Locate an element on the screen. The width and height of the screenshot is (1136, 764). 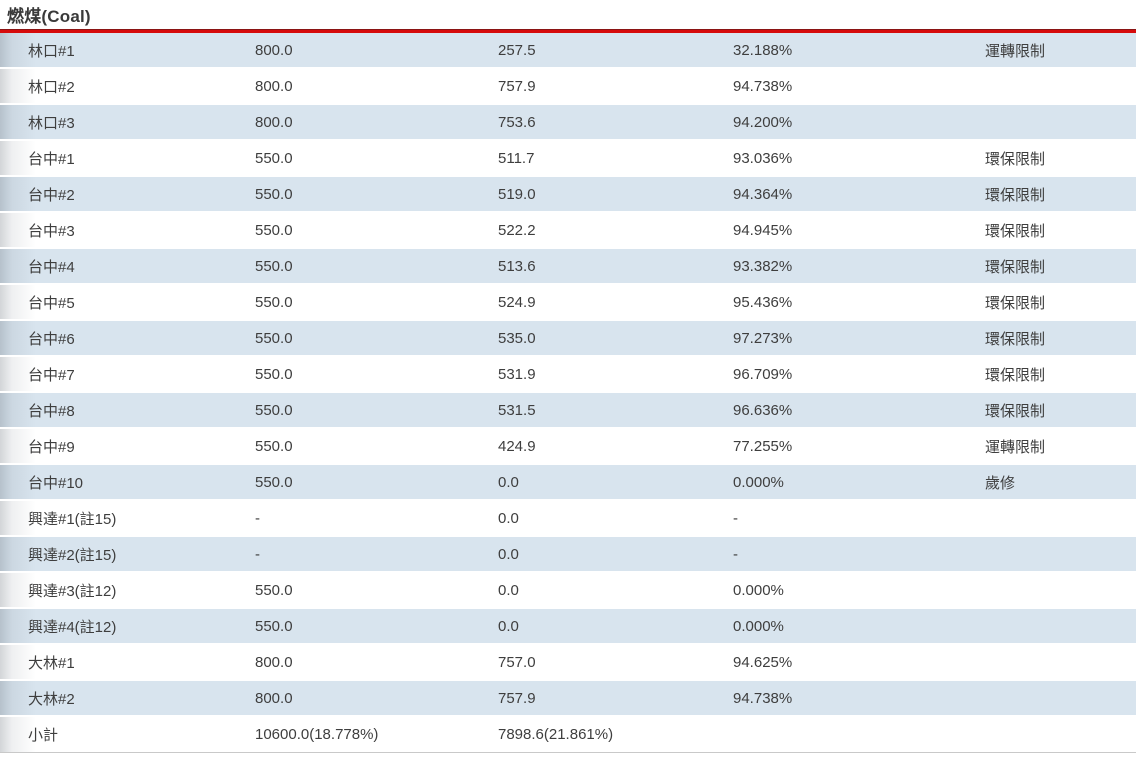
table-row: 台中#10 550.0 0.0 0.000% 歲修 is located at coordinates (568, 483).